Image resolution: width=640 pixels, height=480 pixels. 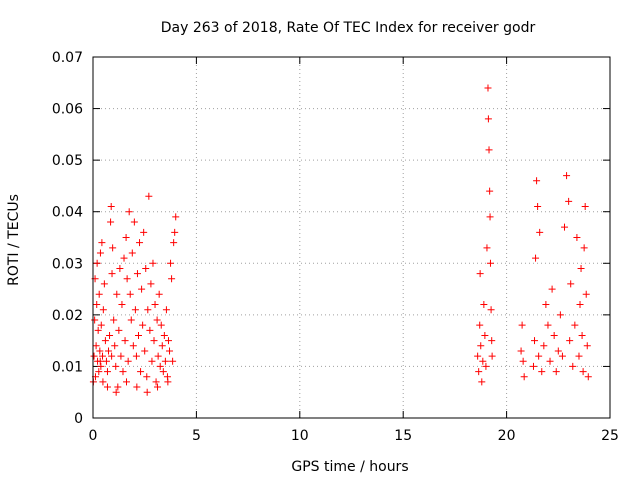 I want to click on y-axis-label: ROTI / TECUs, so click(x=14, y=240).